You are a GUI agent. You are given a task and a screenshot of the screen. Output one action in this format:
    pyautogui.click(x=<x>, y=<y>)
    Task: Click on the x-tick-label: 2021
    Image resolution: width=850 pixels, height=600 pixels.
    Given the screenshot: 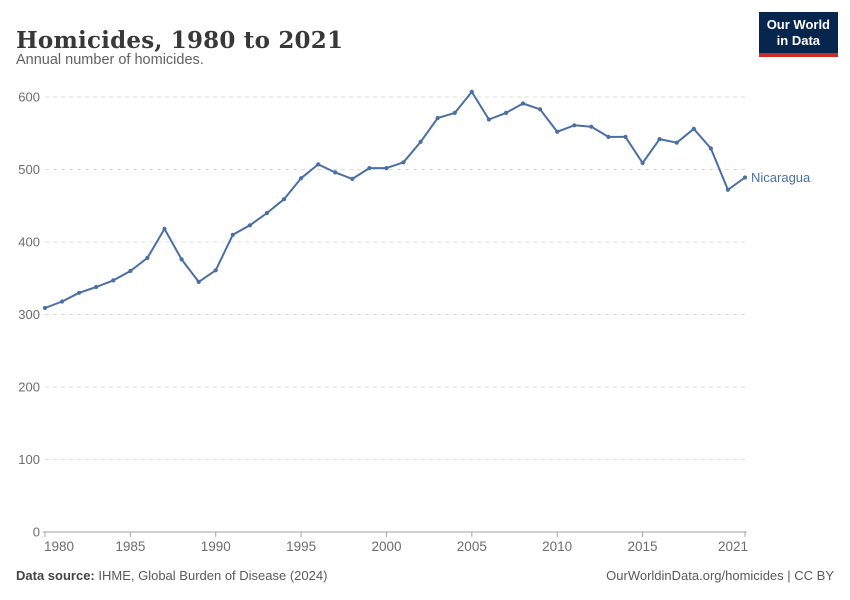 What is the action you would take?
    pyautogui.click(x=733, y=546)
    